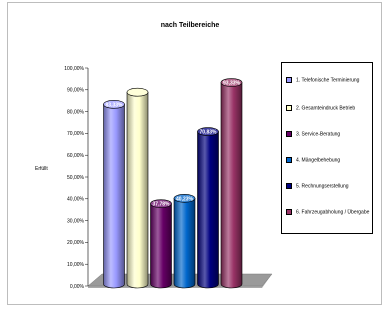 This screenshot has width=387, height=322. Describe the element at coordinates (76, 243) in the screenshot. I see `y-tick-label: 20,00%` at that location.